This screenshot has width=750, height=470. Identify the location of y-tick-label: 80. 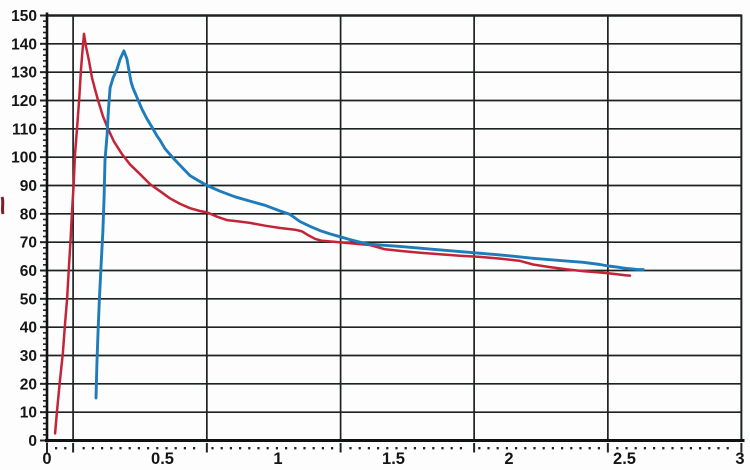
(28, 214).